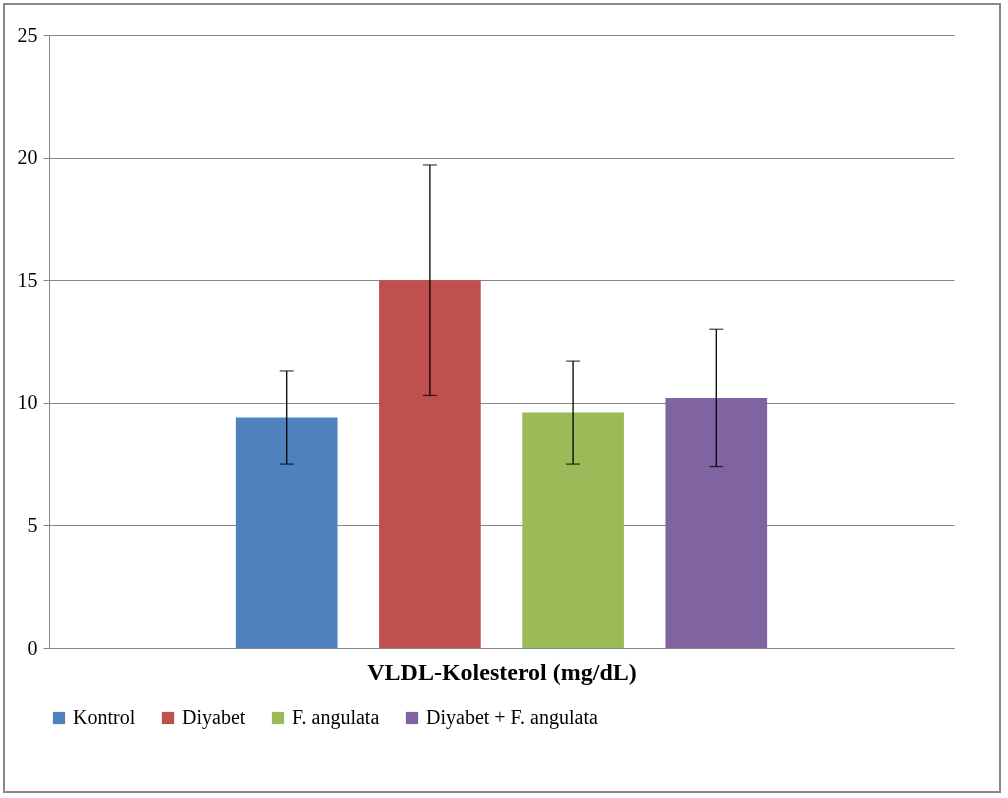  I want to click on y-tick-label: 25, so click(27, 34).